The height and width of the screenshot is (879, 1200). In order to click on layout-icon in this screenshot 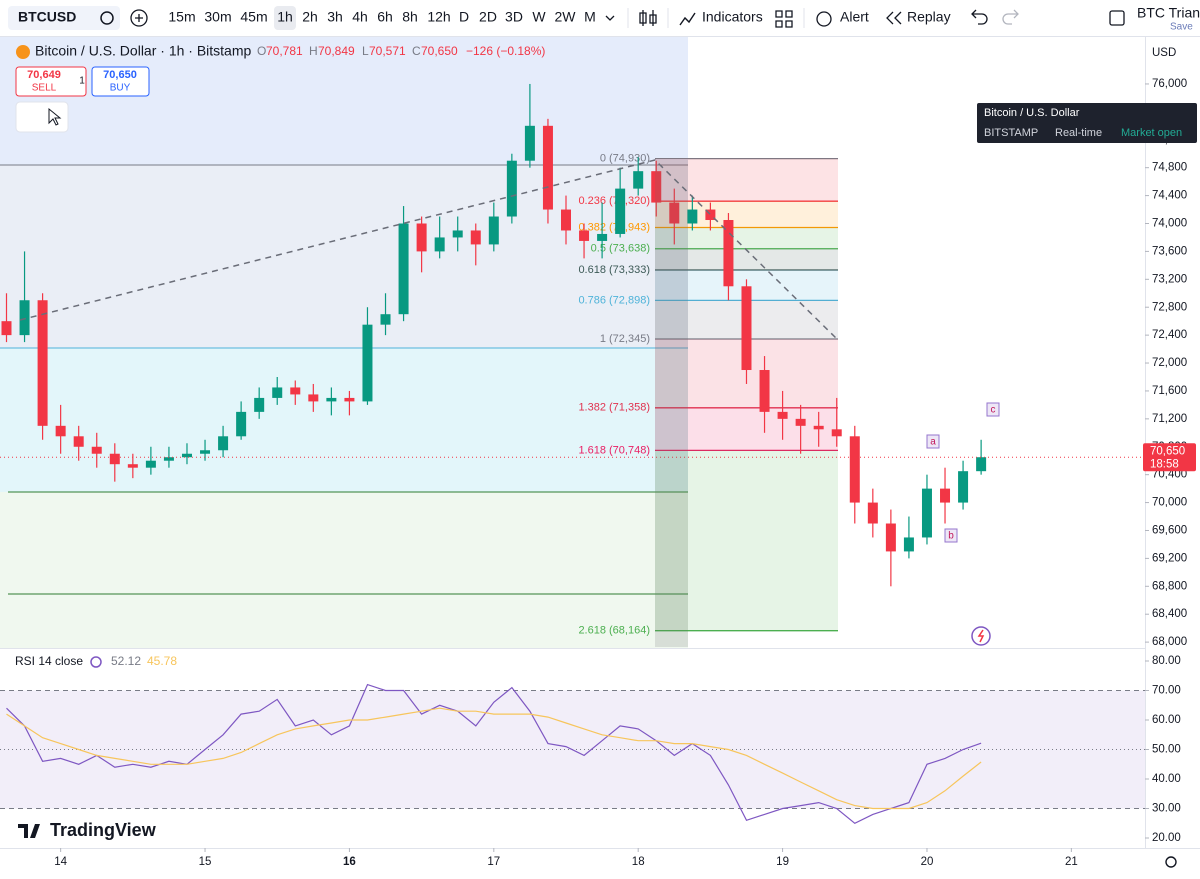, I will do `click(1117, 18)`.